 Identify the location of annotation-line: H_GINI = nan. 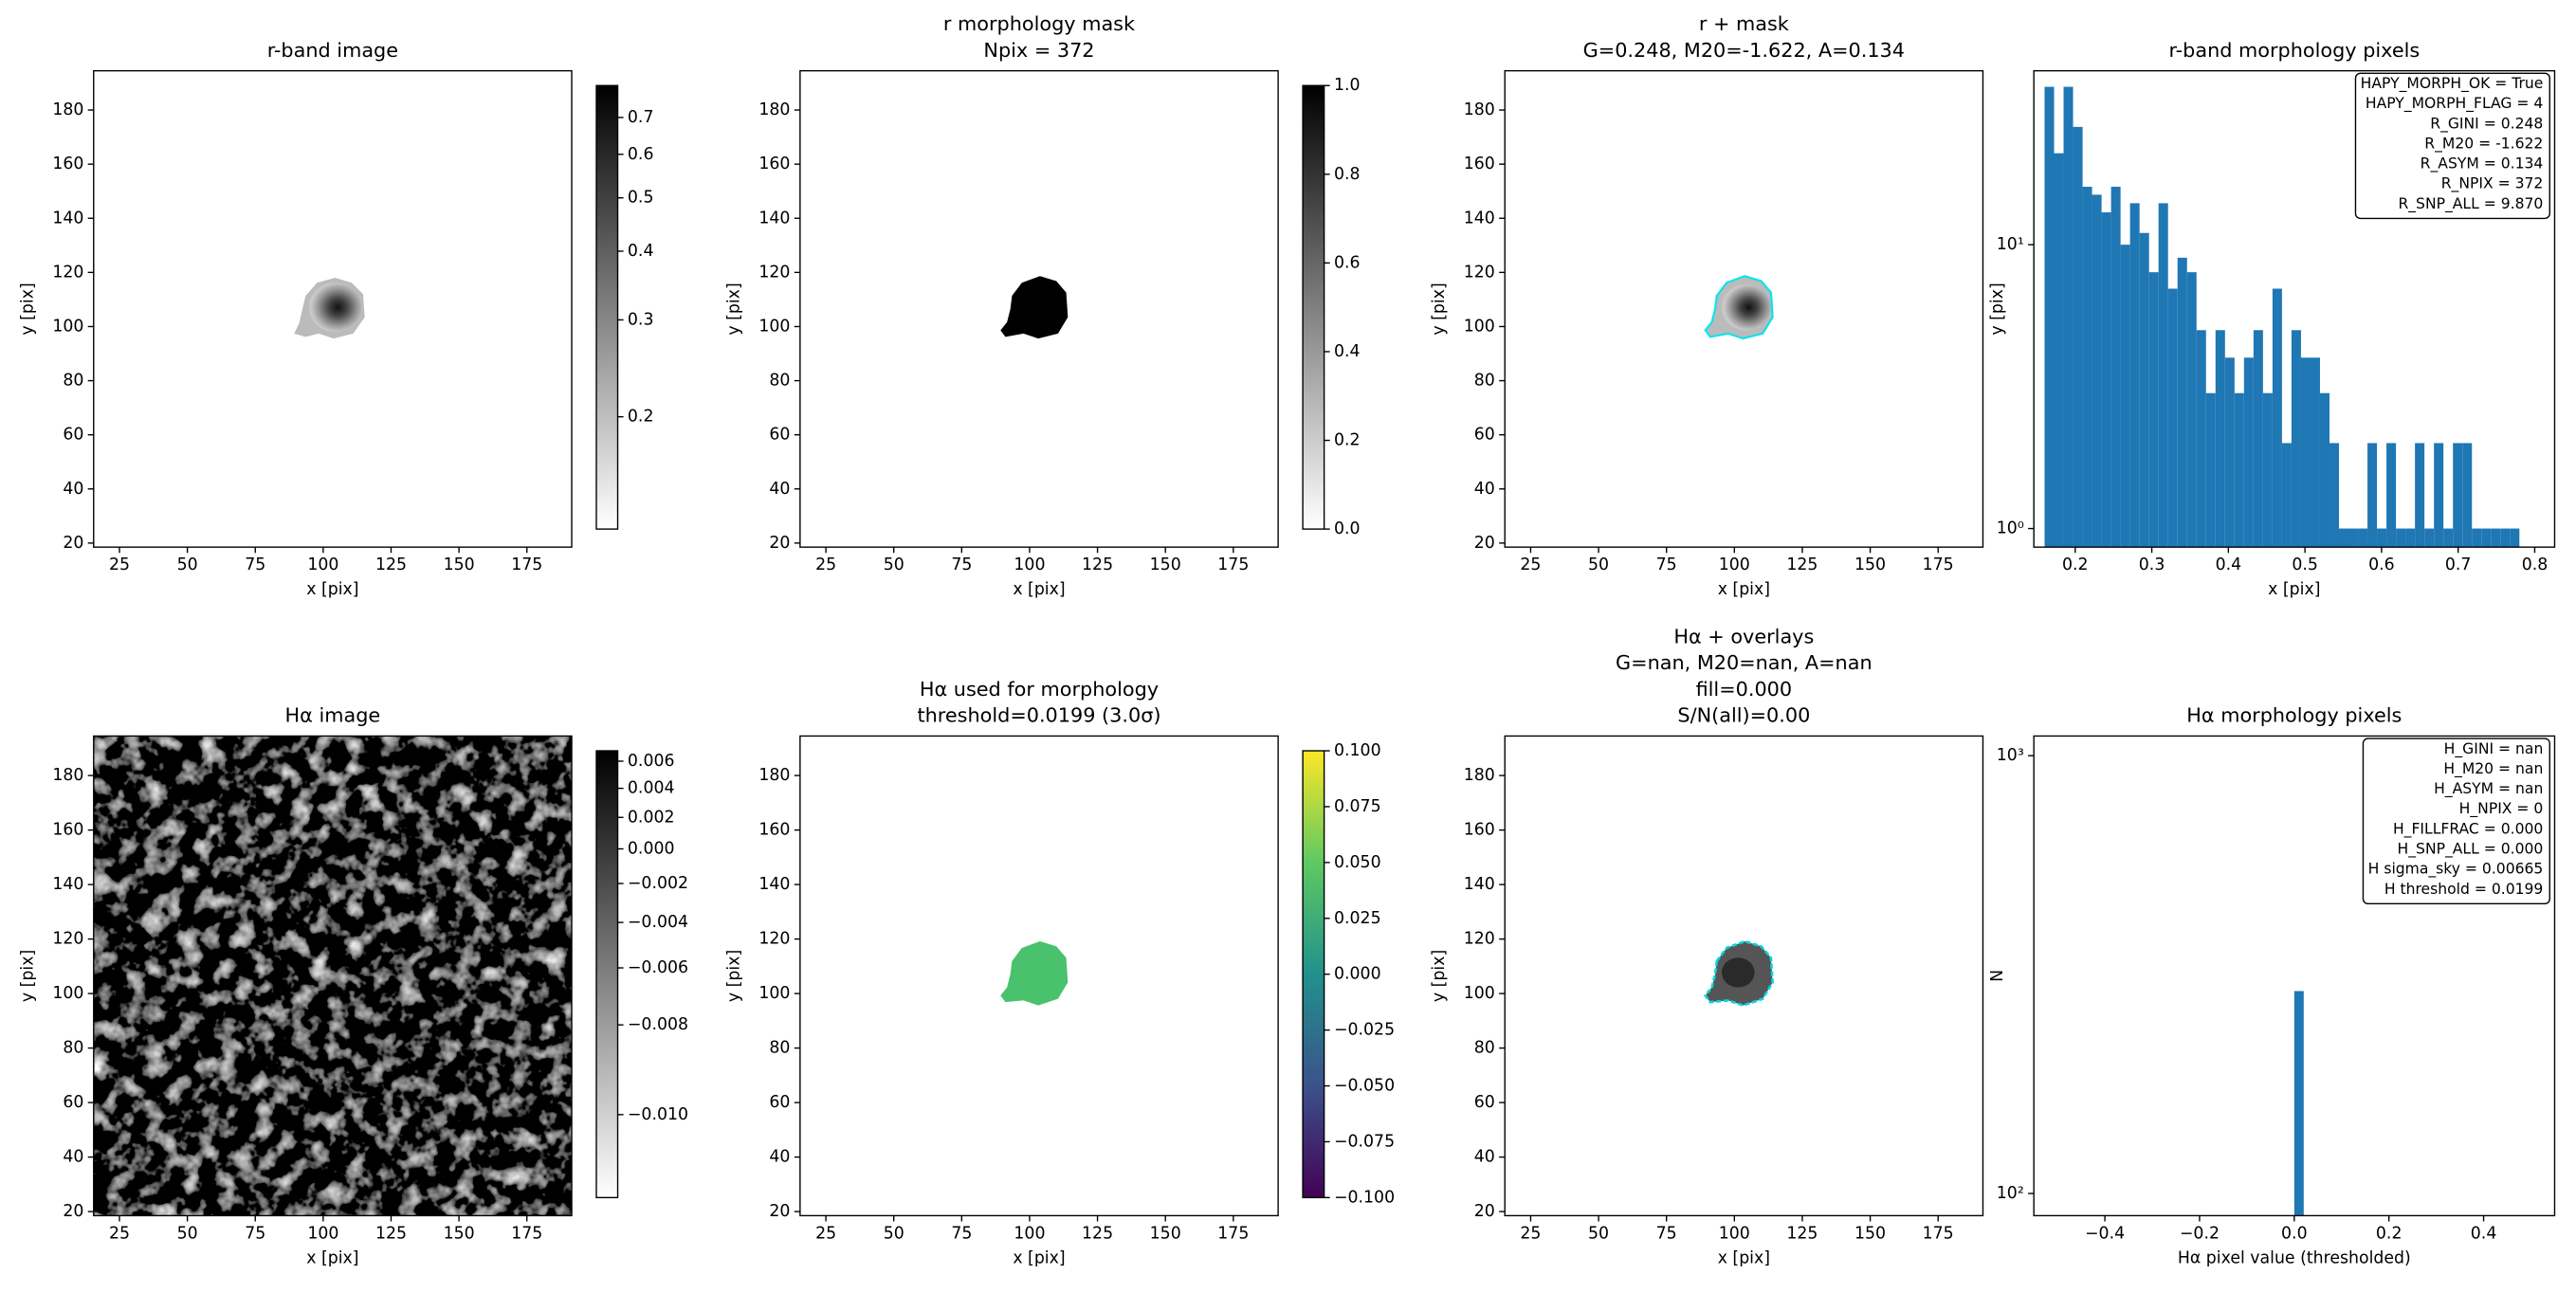
(2494, 749).